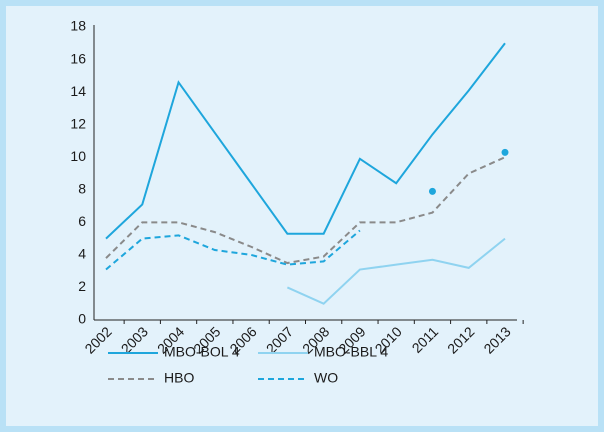 This screenshot has width=604, height=432. What do you see at coordinates (82, 188) in the screenshot?
I see `y-tick-label: 8` at bounding box center [82, 188].